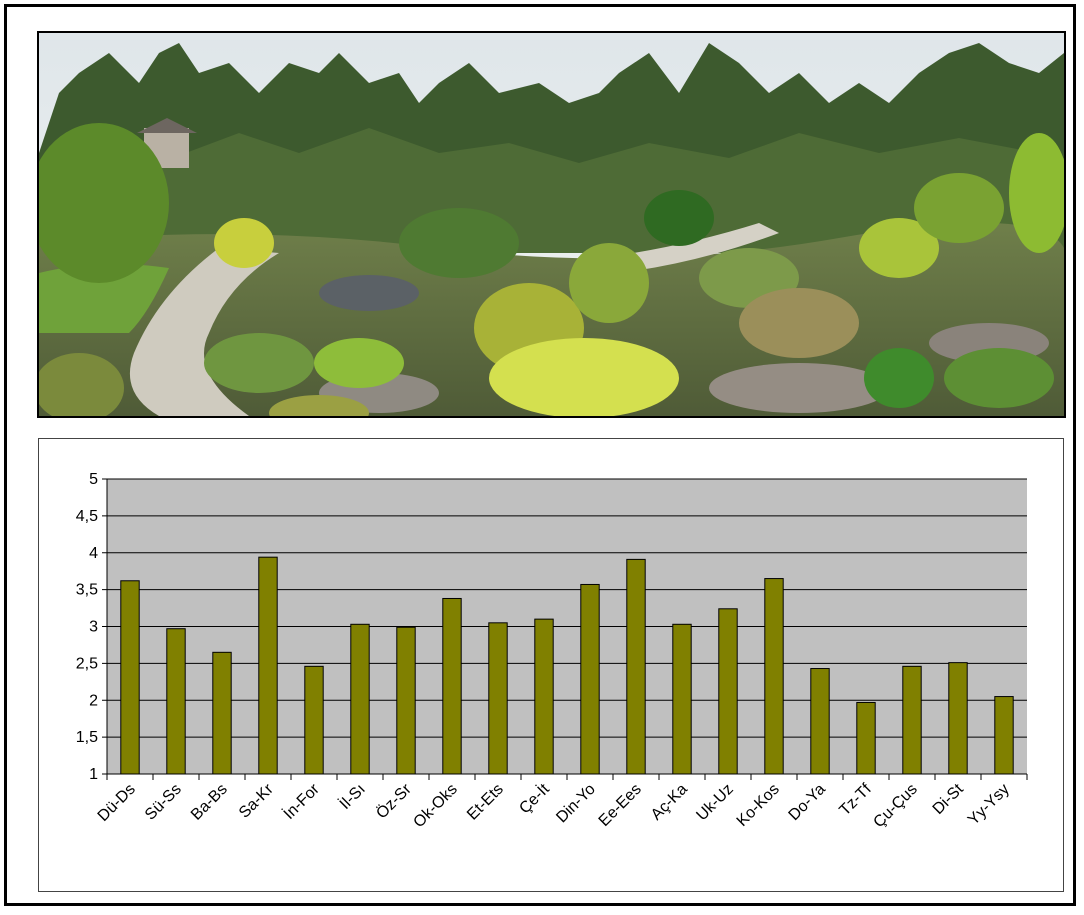 This screenshot has height=915, width=1084. What do you see at coordinates (87, 663) in the screenshot?
I see `y-tick-label: 2,5` at bounding box center [87, 663].